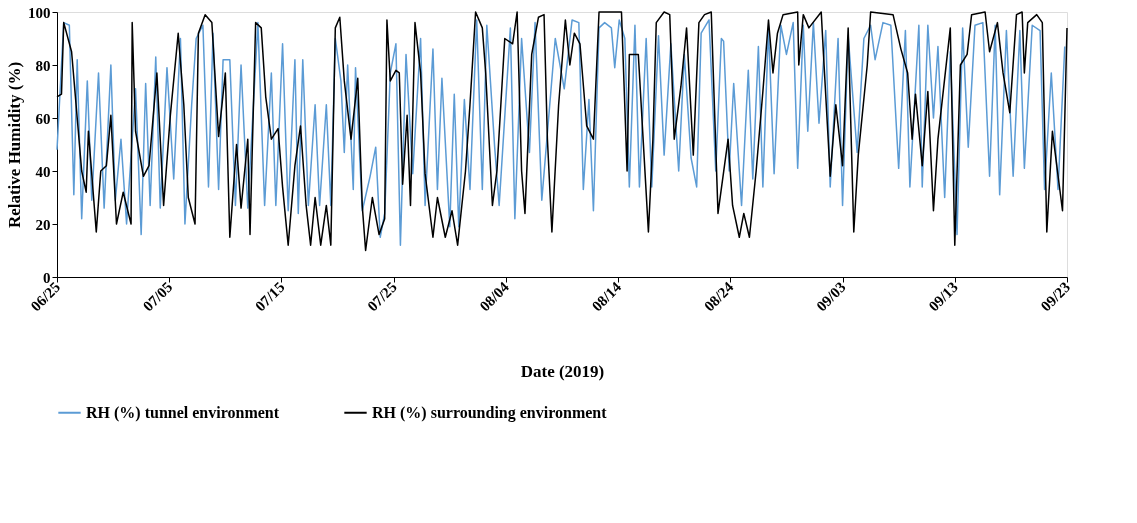 The width and height of the screenshot is (1137, 523). I want to click on legend-label: RH (%) tunnel environment, so click(183, 412).